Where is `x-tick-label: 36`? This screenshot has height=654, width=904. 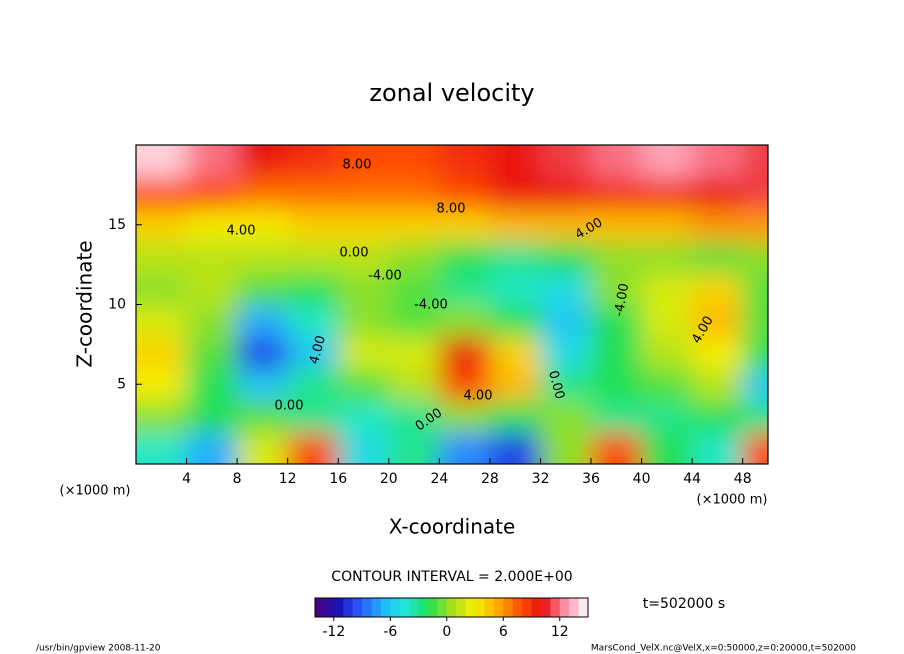
x-tick-label: 36 is located at coordinates (591, 479).